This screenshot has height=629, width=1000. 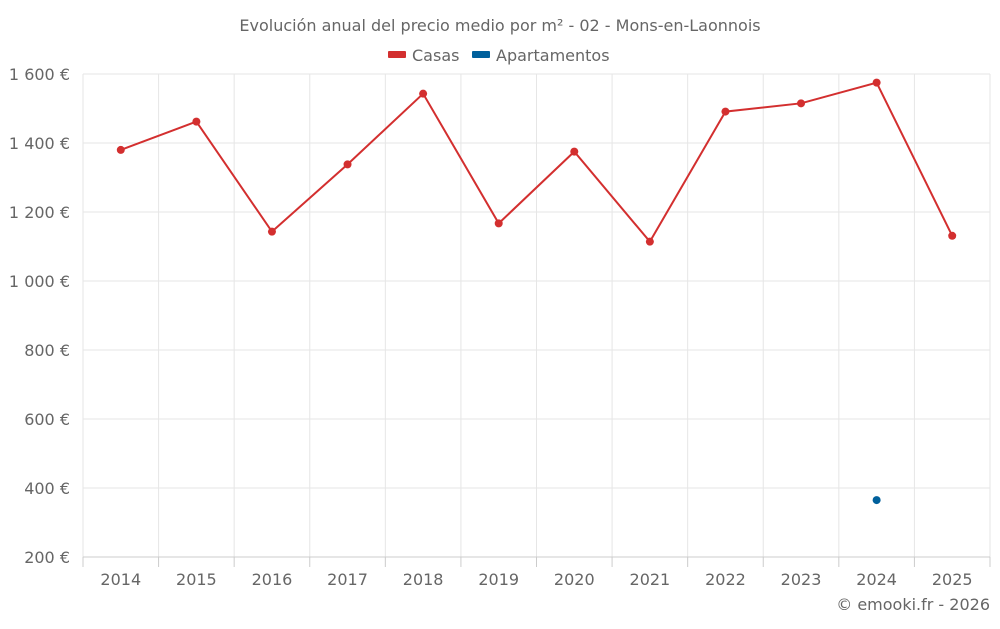 What do you see at coordinates (801, 103) in the screenshot?
I see `data-point-casas-2023` at bounding box center [801, 103].